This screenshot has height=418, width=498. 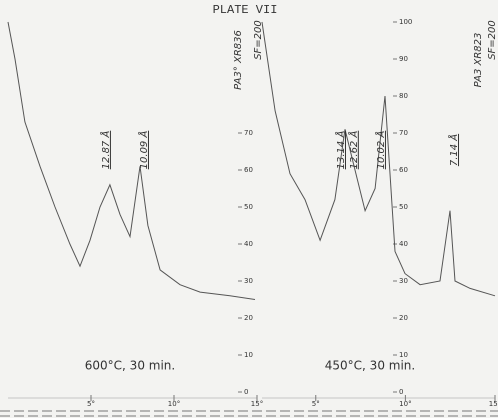 I want to click on sample-id: PA3 XR823, so click(x=478, y=60).